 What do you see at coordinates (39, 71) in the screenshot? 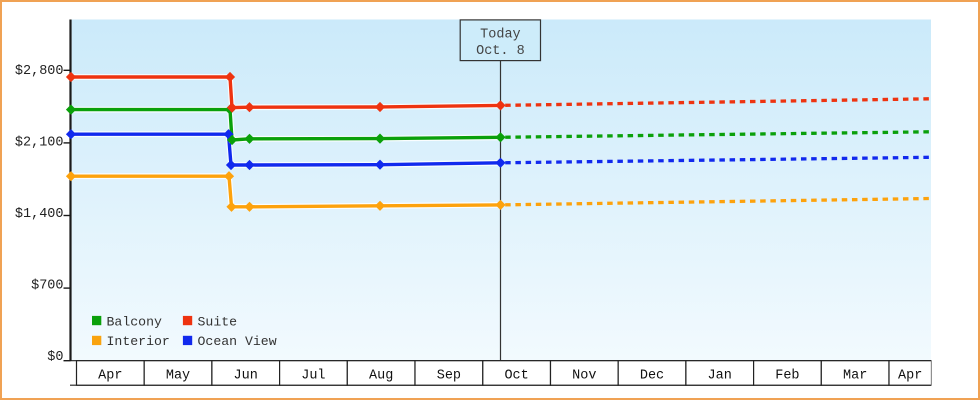
I see `svg-text: $2,800` at bounding box center [39, 71].